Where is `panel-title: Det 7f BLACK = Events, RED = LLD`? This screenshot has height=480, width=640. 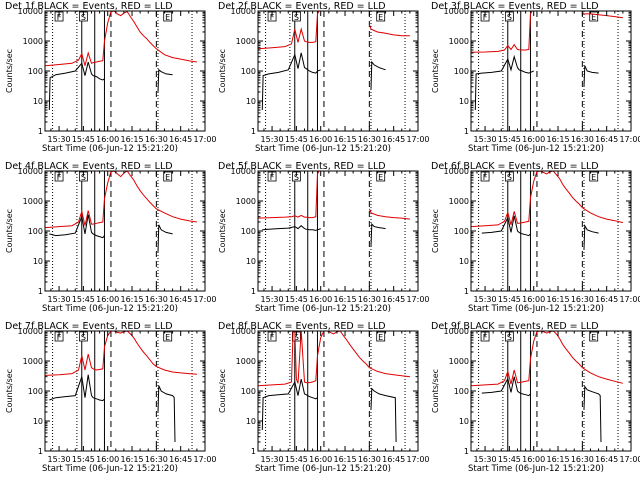 panel-title: Det 7f BLACK = Events, RED = LLD is located at coordinates (89, 326).